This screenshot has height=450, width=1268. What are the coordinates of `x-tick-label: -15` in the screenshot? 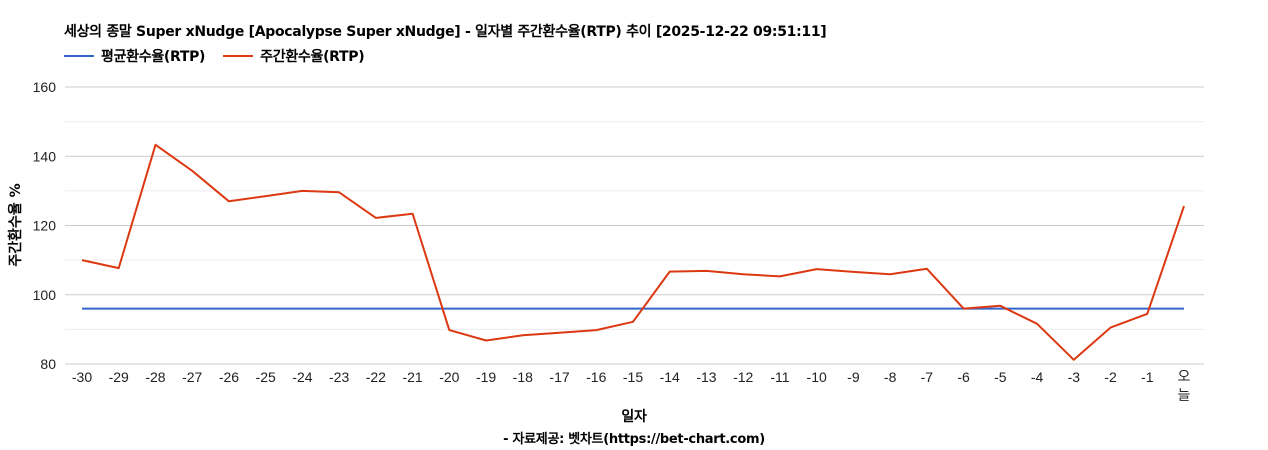 It's located at (633, 377).